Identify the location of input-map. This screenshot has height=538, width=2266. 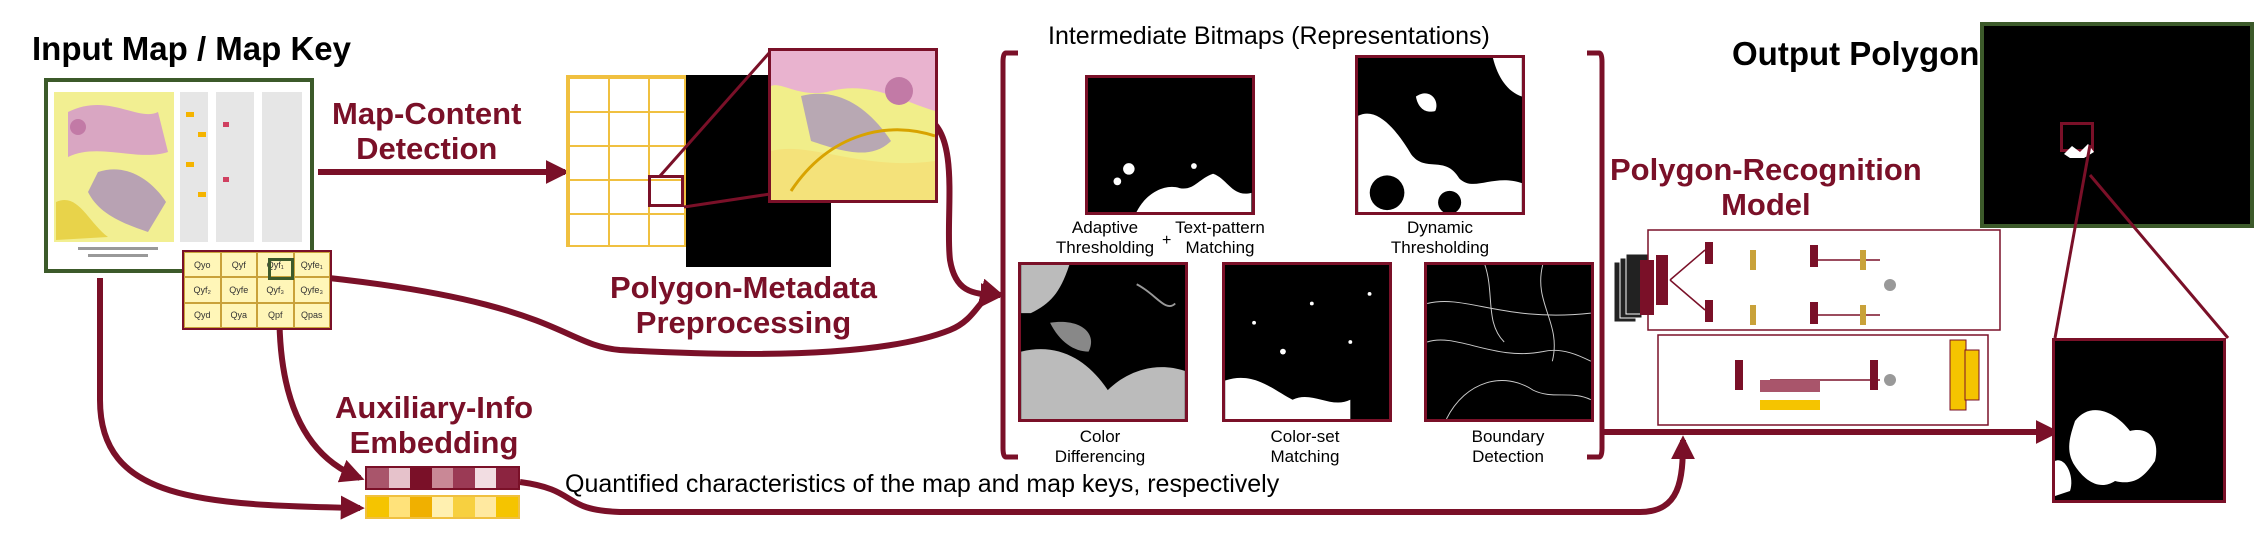
(179, 175).